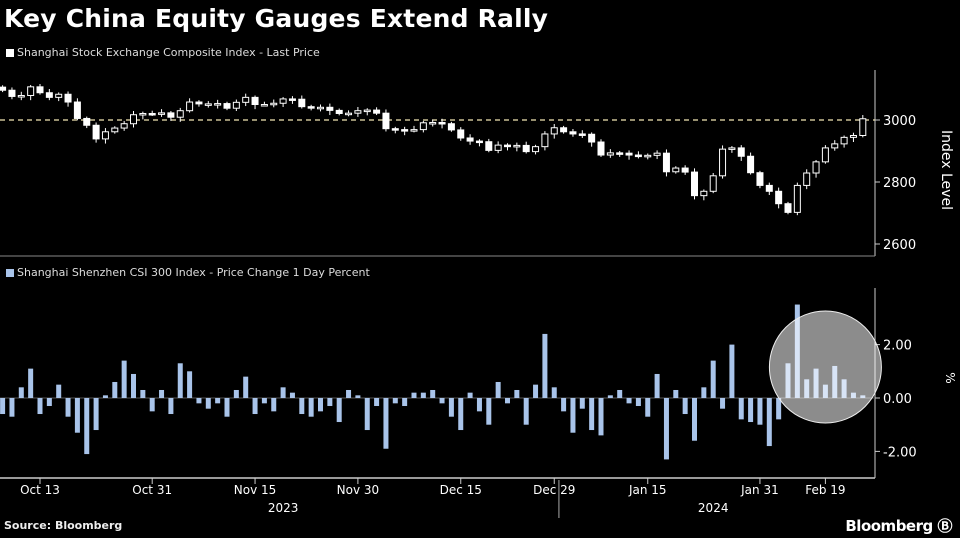 The width and height of the screenshot is (960, 538). What do you see at coordinates (759, 490) in the screenshot?
I see `x-tick-label: Jan 31` at bounding box center [759, 490].